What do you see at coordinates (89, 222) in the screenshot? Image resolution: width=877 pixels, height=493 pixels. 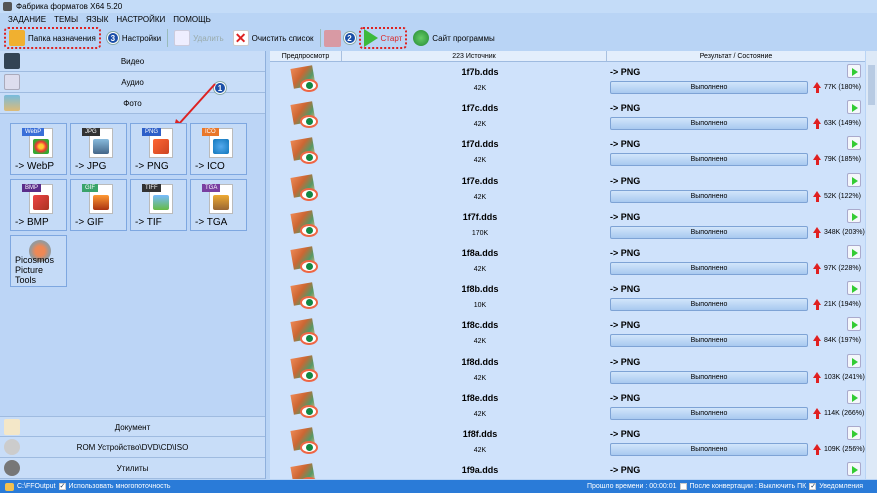 I see `format-tile-label: -> GIF` at bounding box center [89, 222].